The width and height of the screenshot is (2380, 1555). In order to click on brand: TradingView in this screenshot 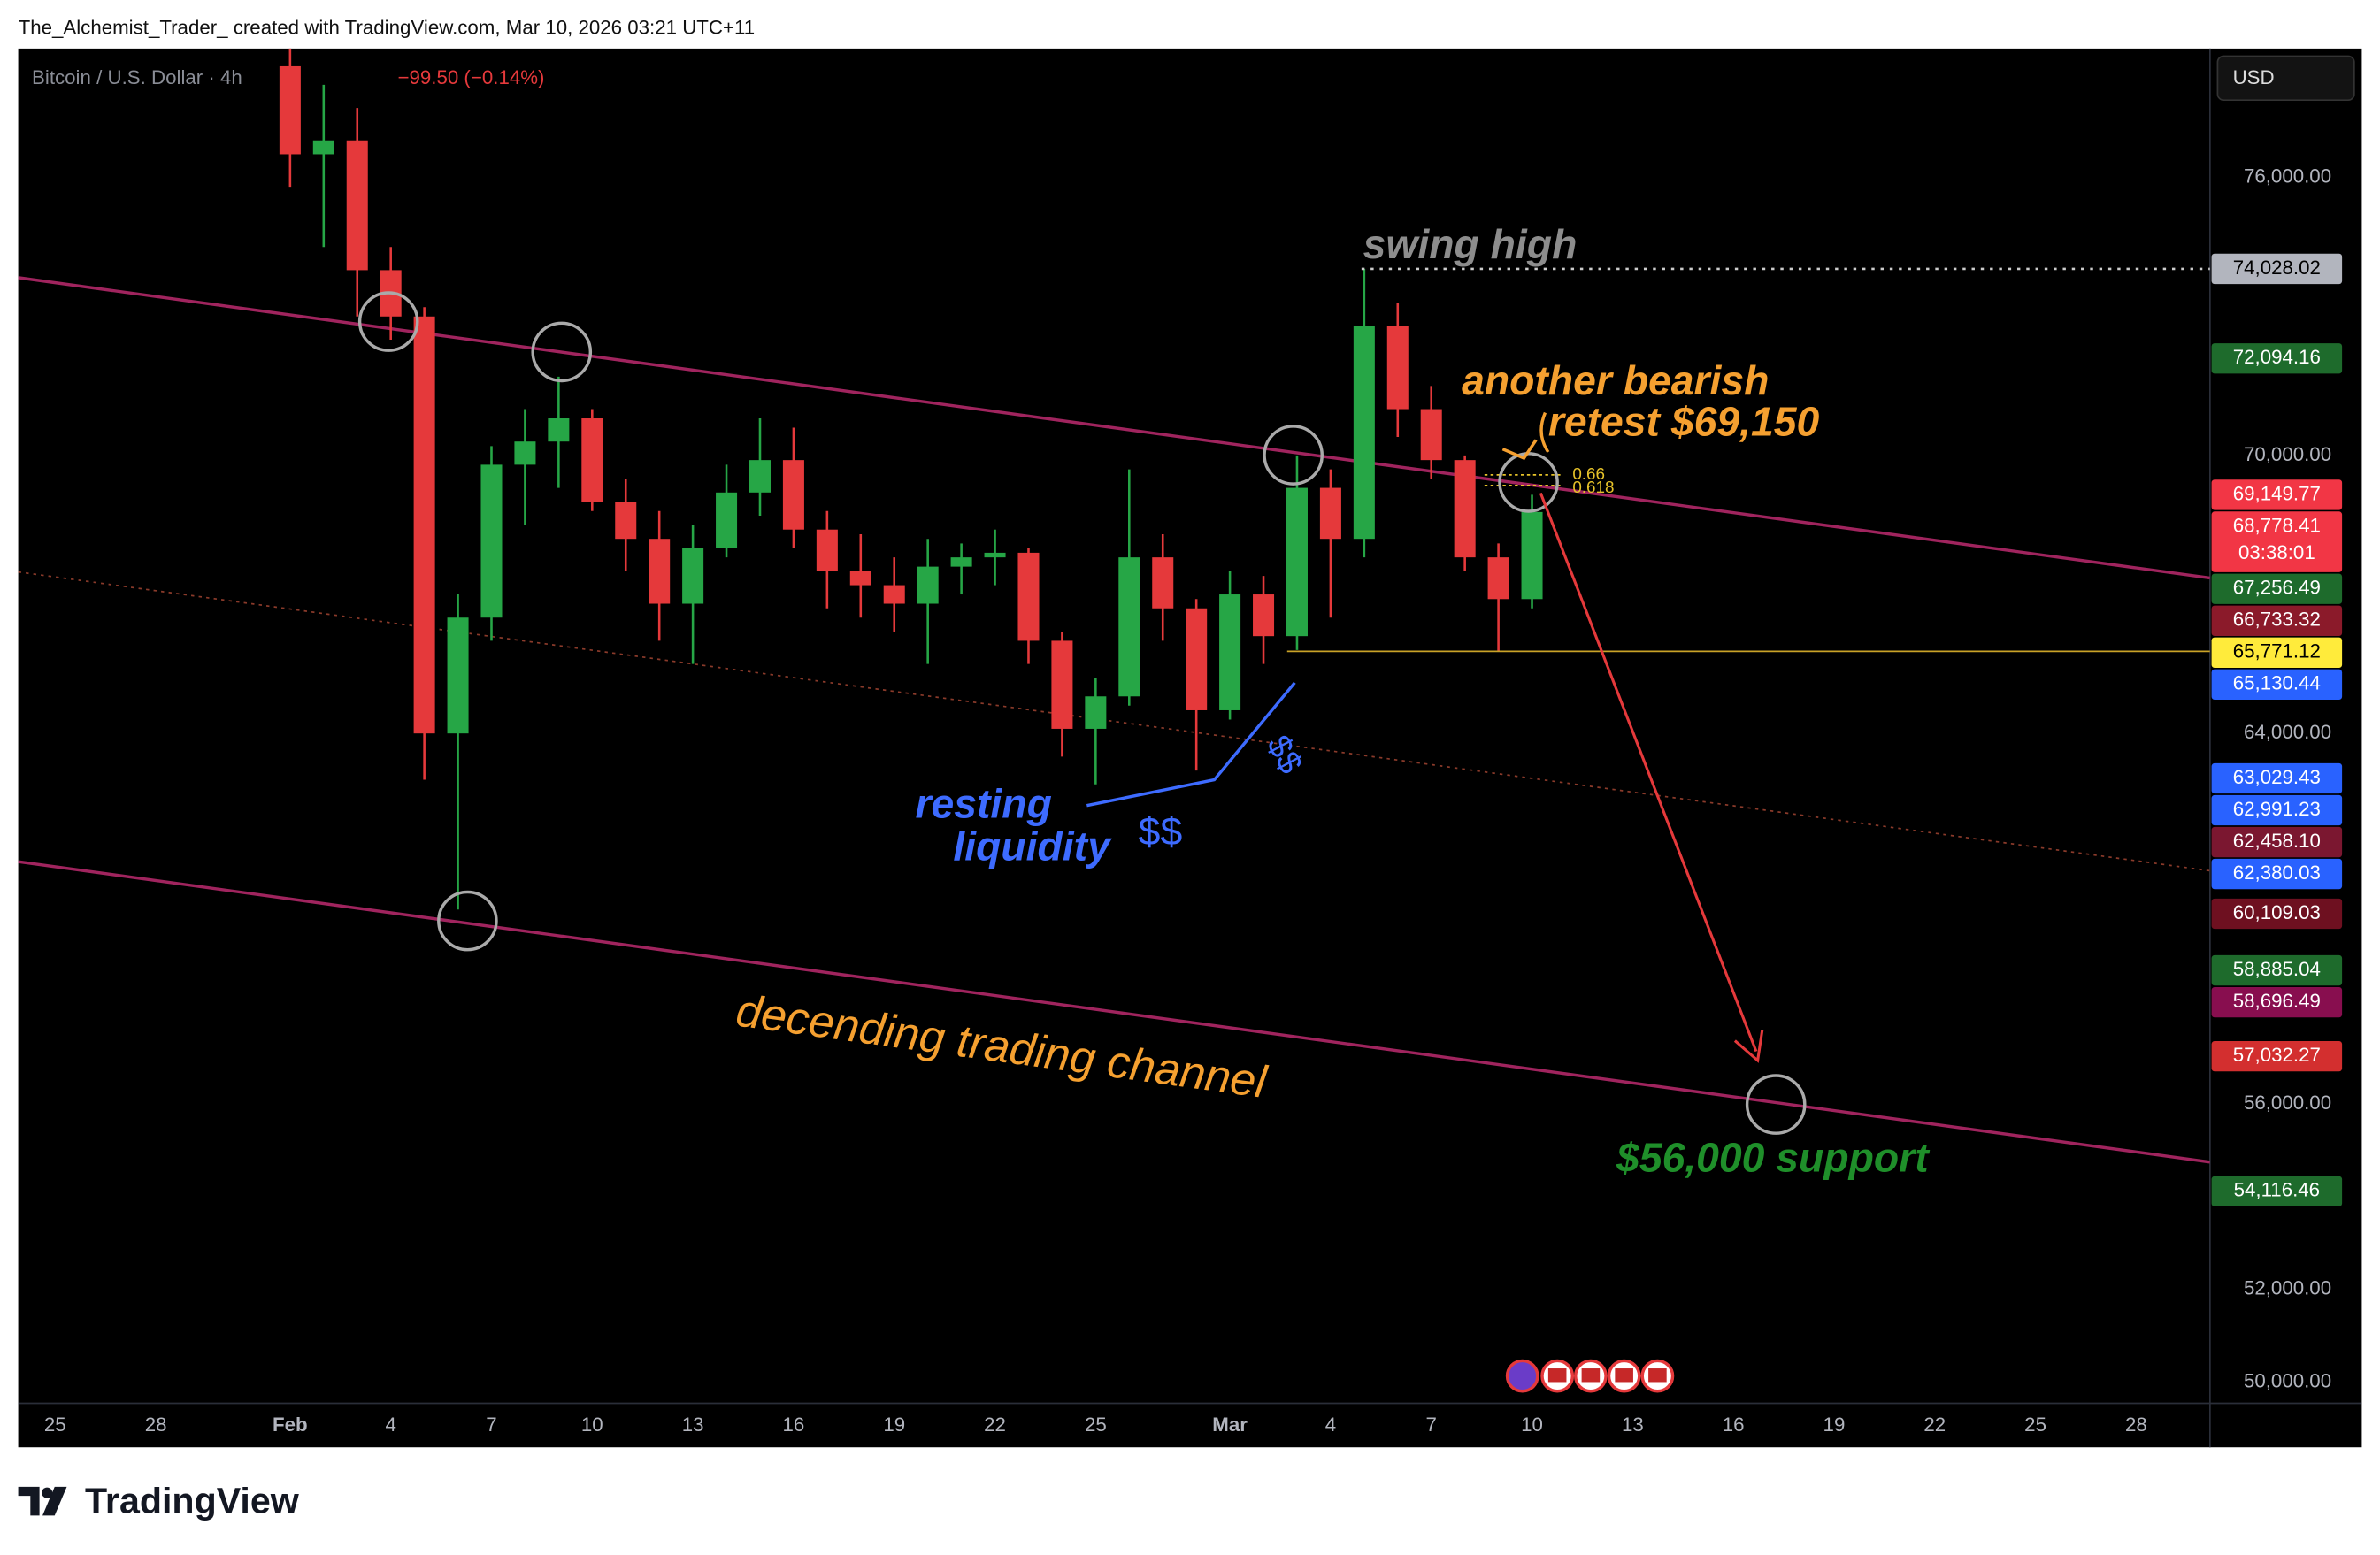, I will do `click(192, 1501)`.